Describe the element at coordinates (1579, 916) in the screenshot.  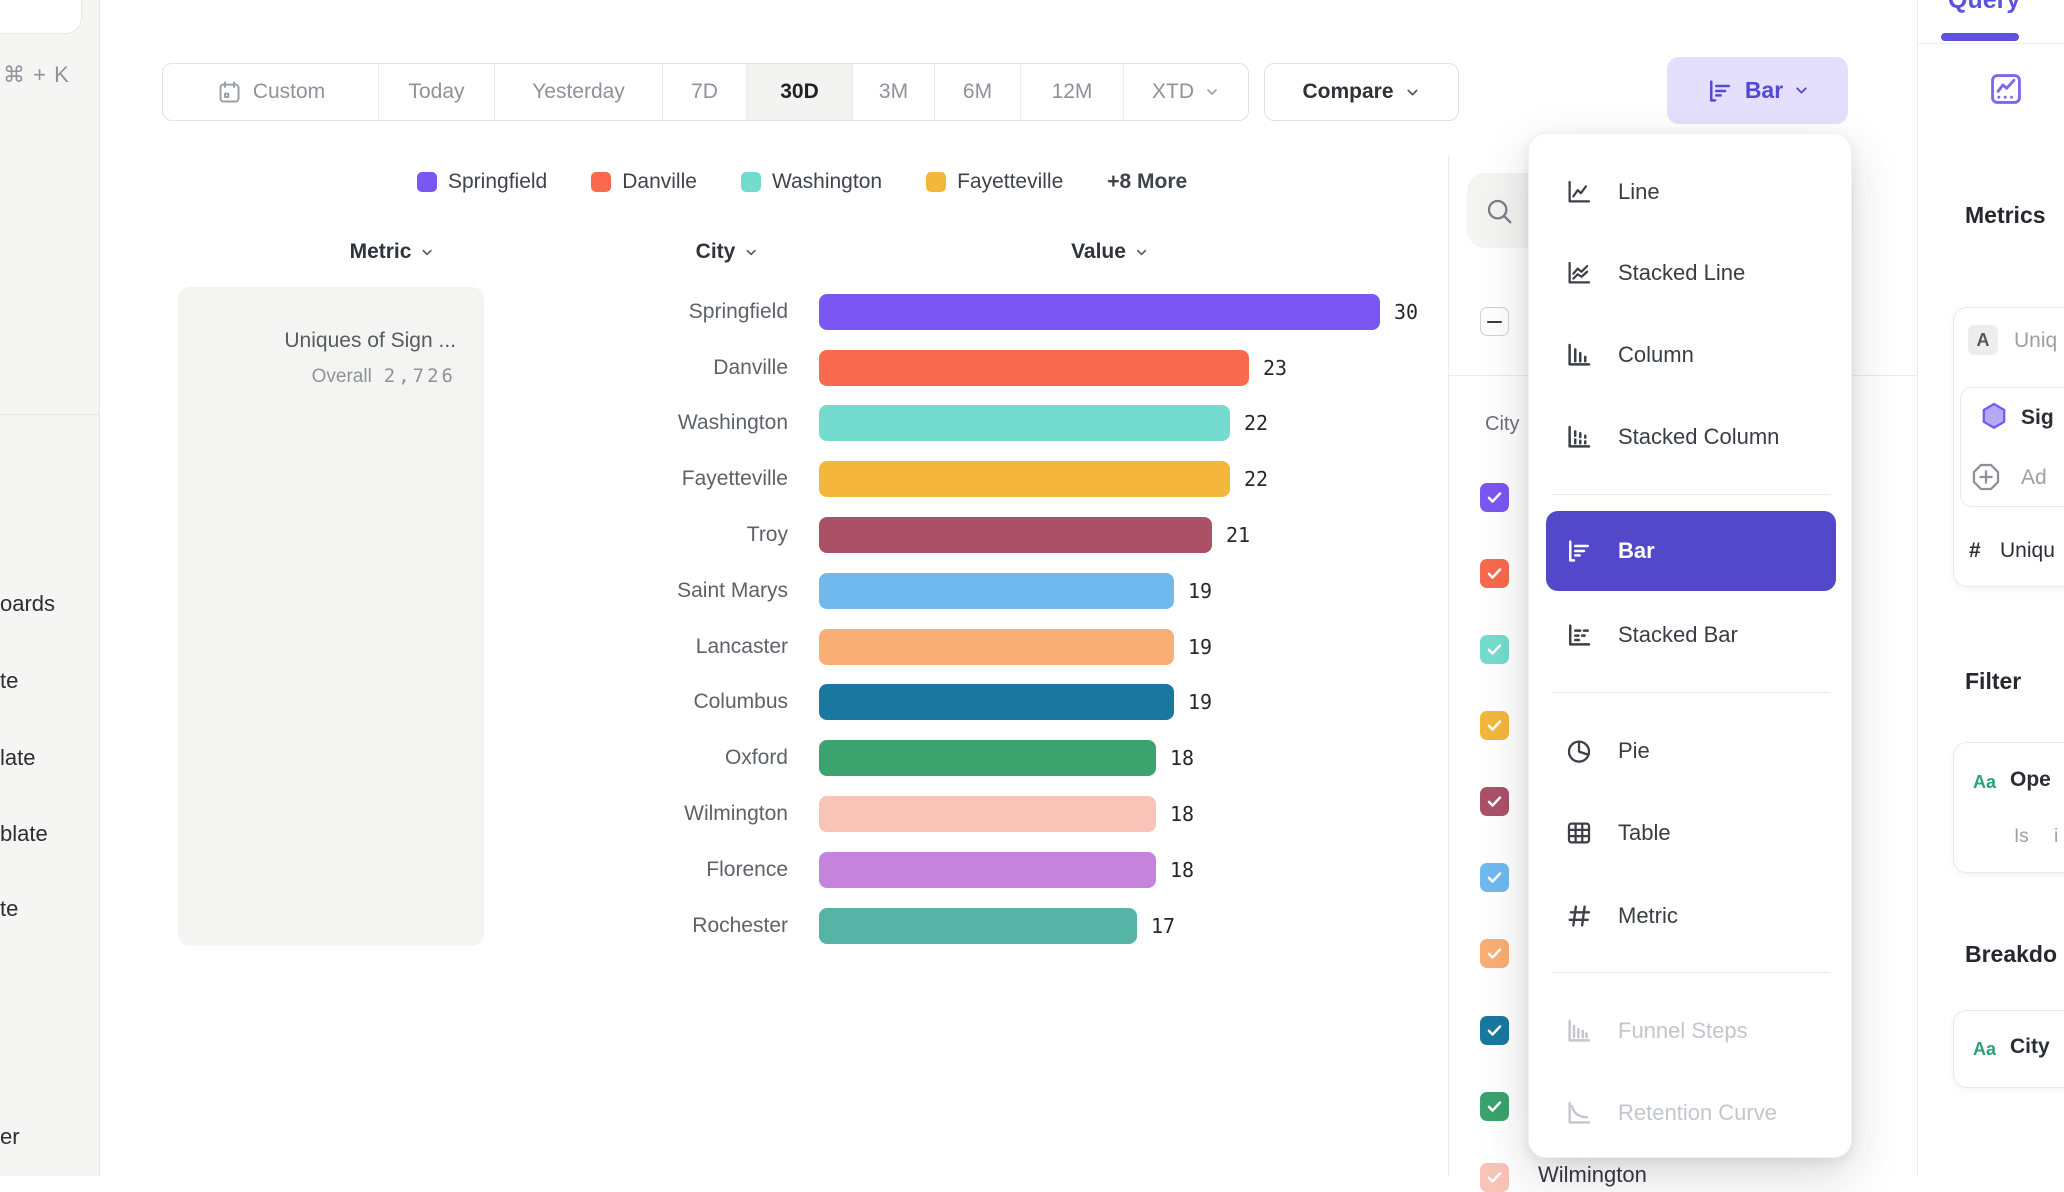
I see `hash-icon` at that location.